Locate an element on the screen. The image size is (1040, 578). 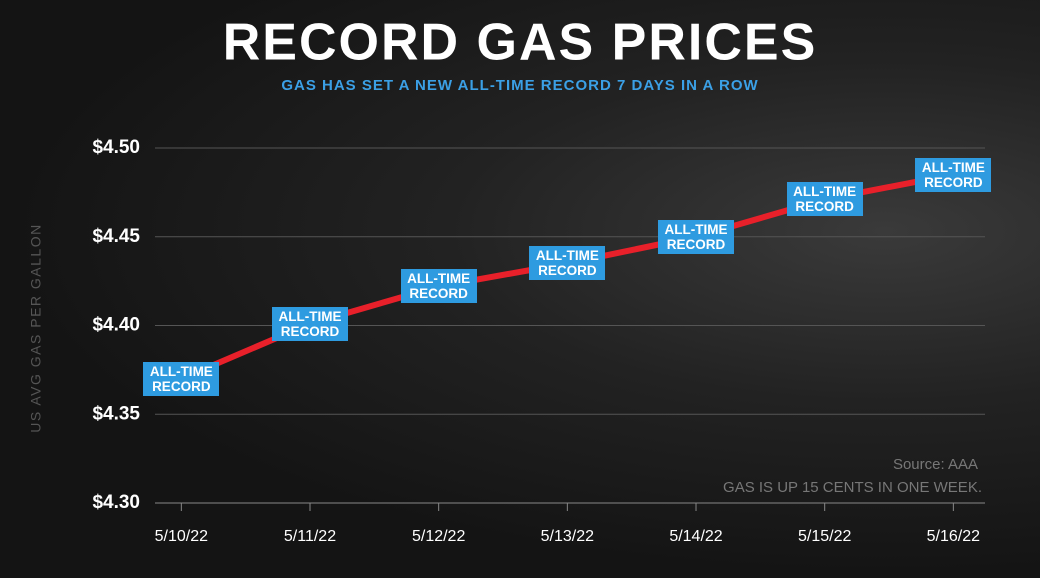
y-tick-label: $4.35 is located at coordinates (116, 413).